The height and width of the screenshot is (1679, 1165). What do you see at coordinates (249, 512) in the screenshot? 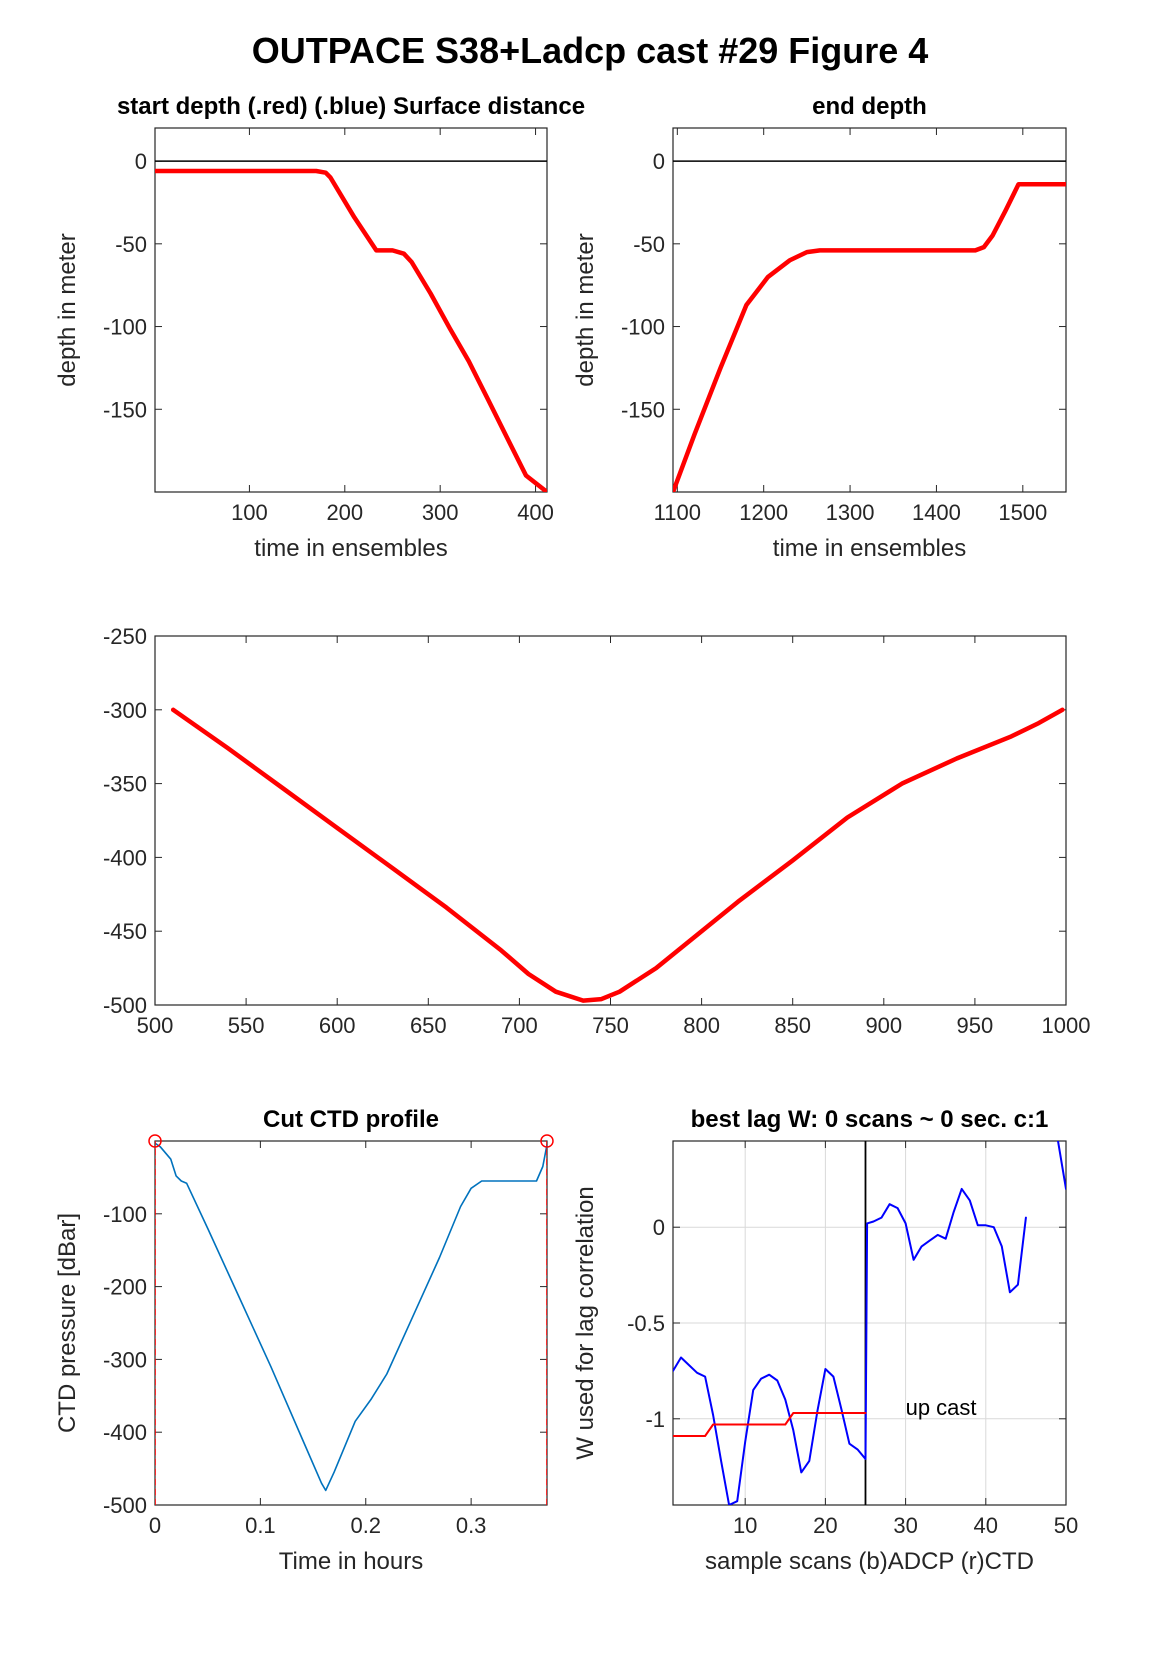
I see `x-tick-label: 100` at bounding box center [249, 512].